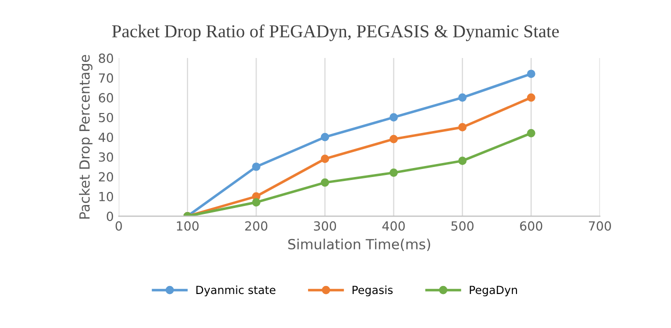  What do you see at coordinates (187, 226) in the screenshot?
I see `x-tick-label: 100` at bounding box center [187, 226].